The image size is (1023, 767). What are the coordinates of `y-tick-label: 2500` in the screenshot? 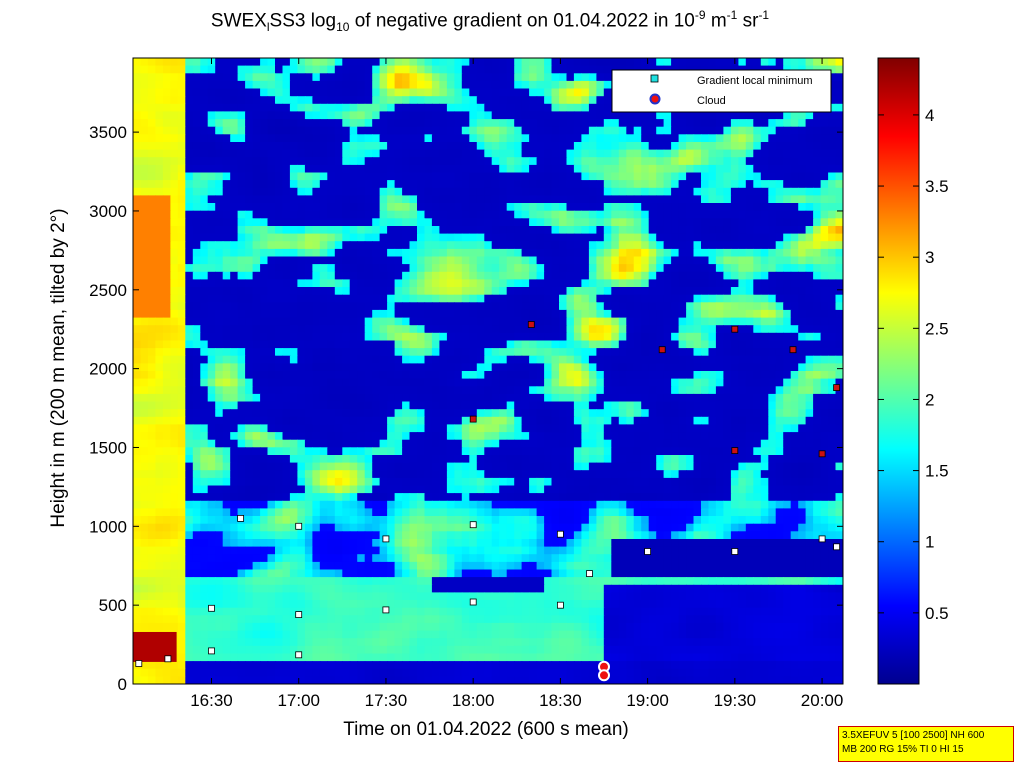 It's located at (108, 290).